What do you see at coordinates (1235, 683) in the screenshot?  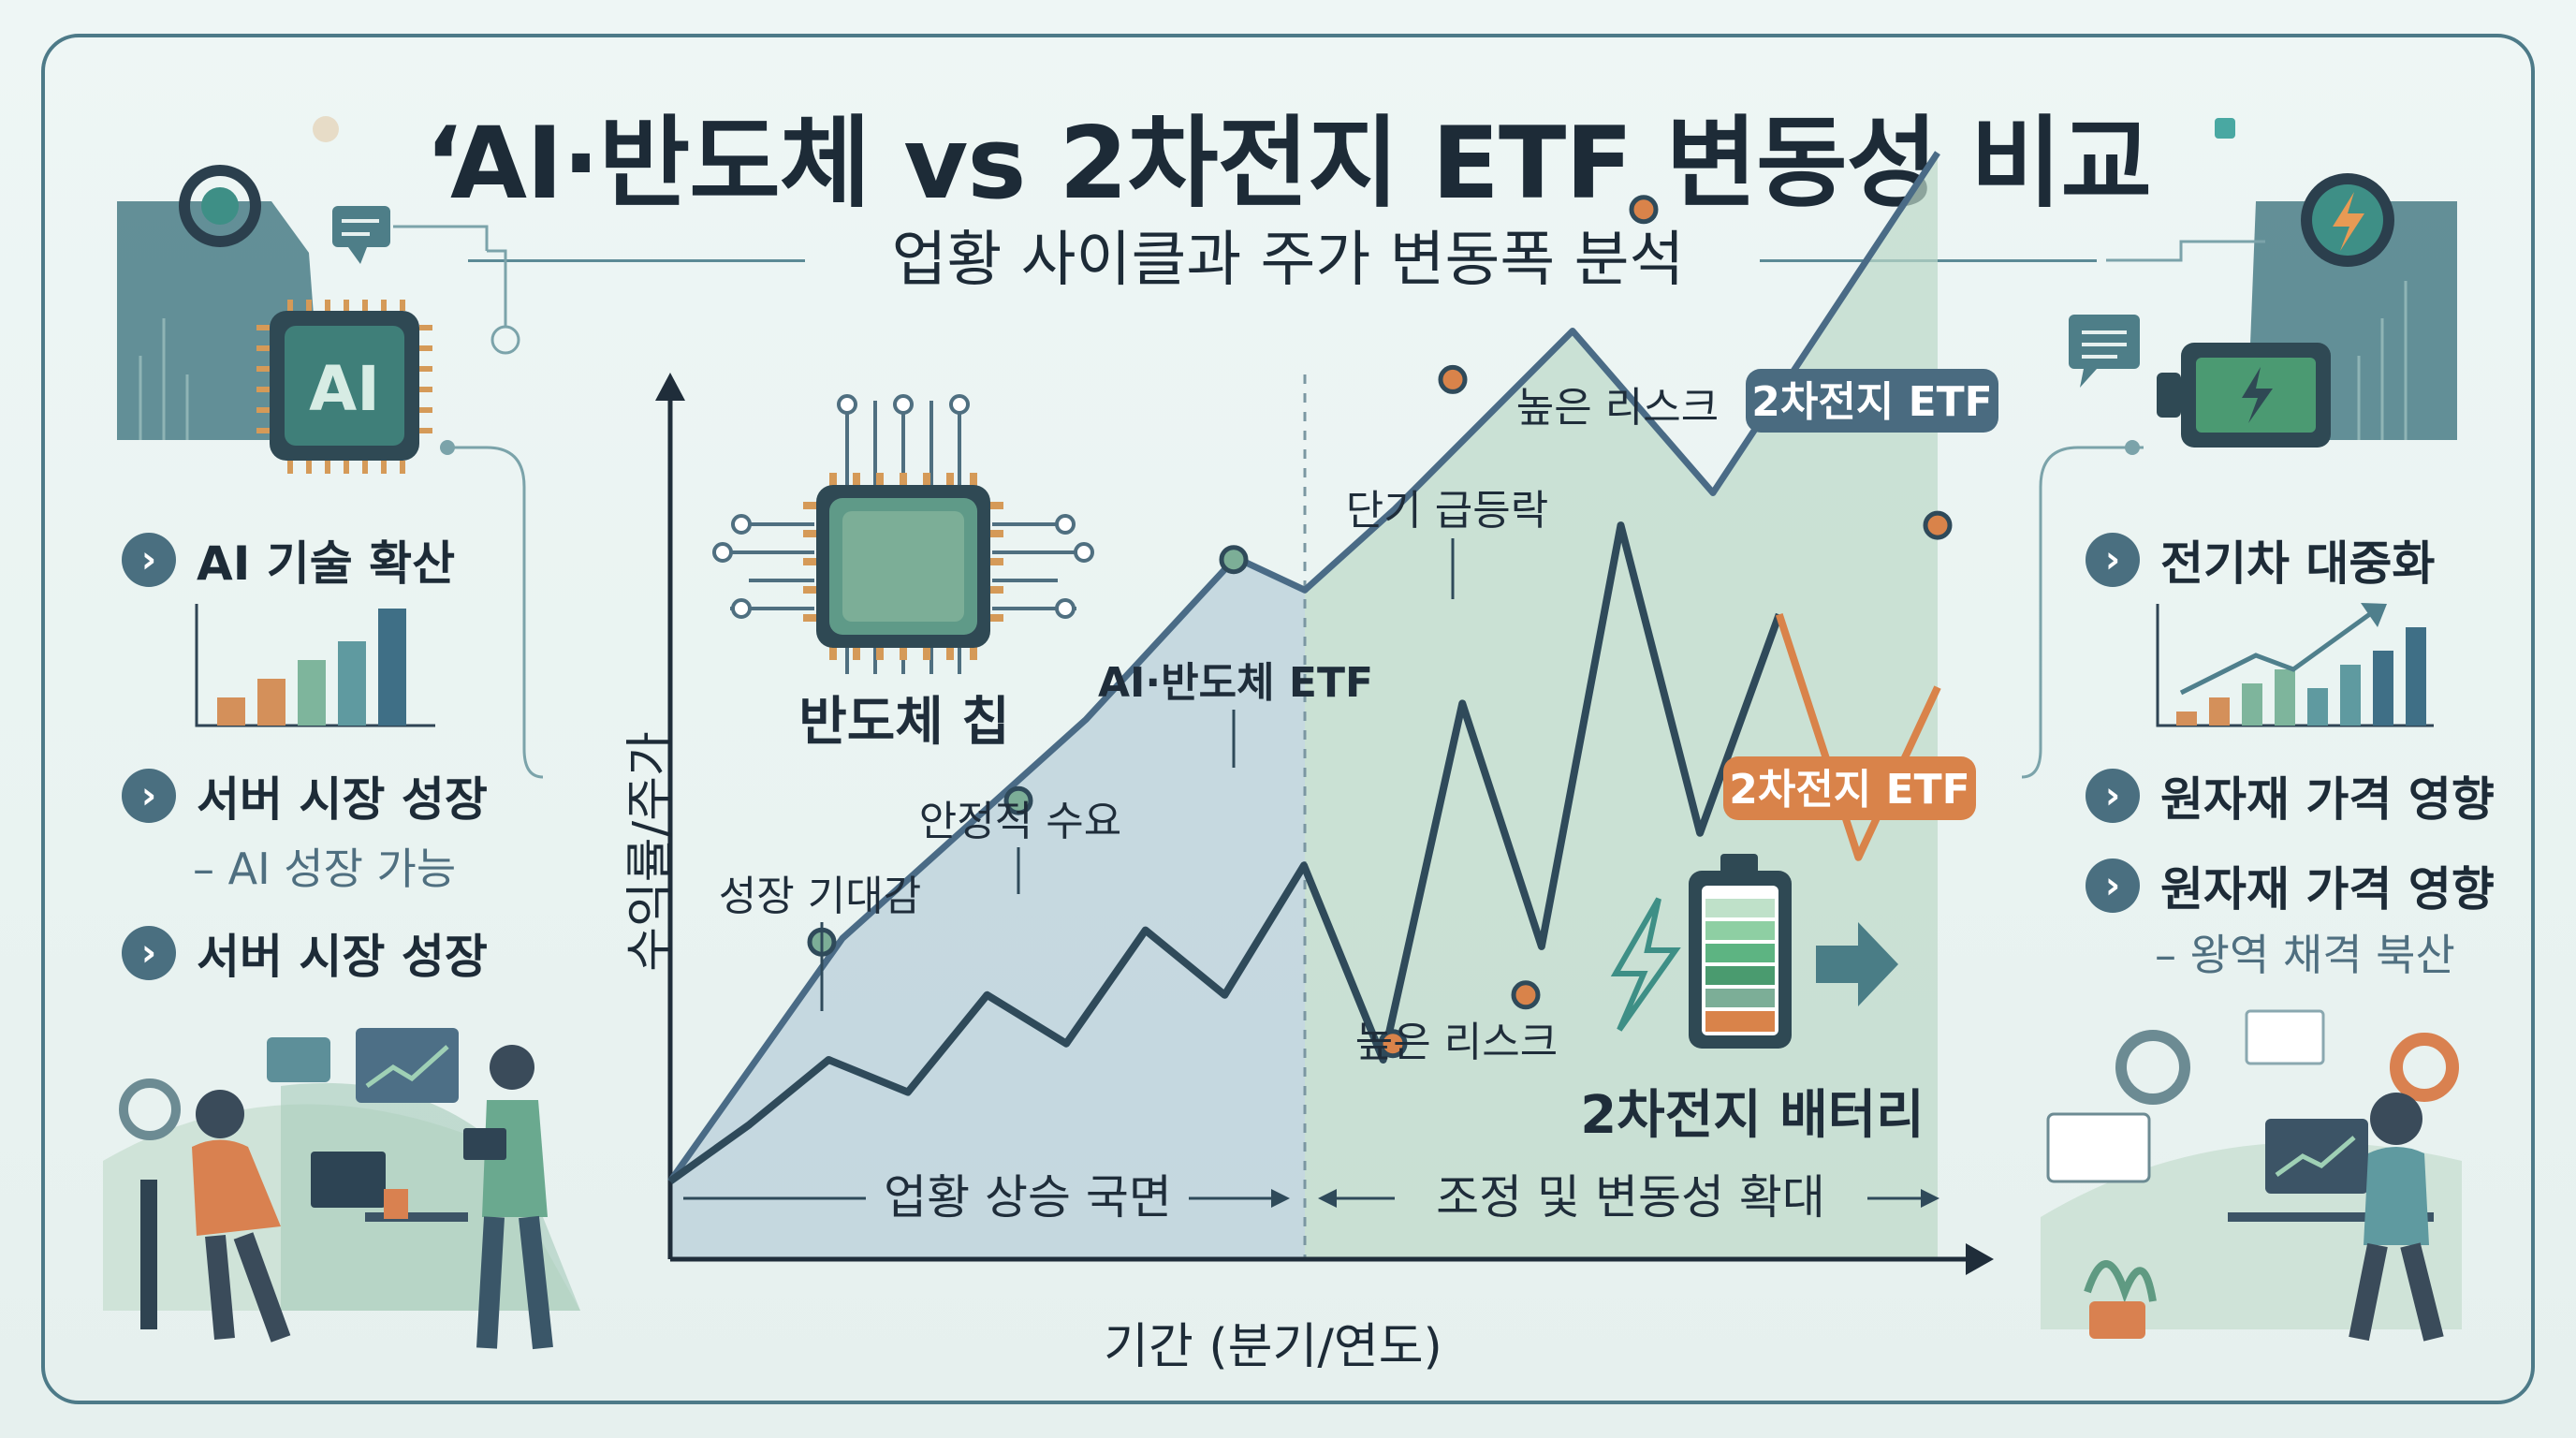 I see `annotation-ai-semiconductor-etf: AI·반도체 ETF` at bounding box center [1235, 683].